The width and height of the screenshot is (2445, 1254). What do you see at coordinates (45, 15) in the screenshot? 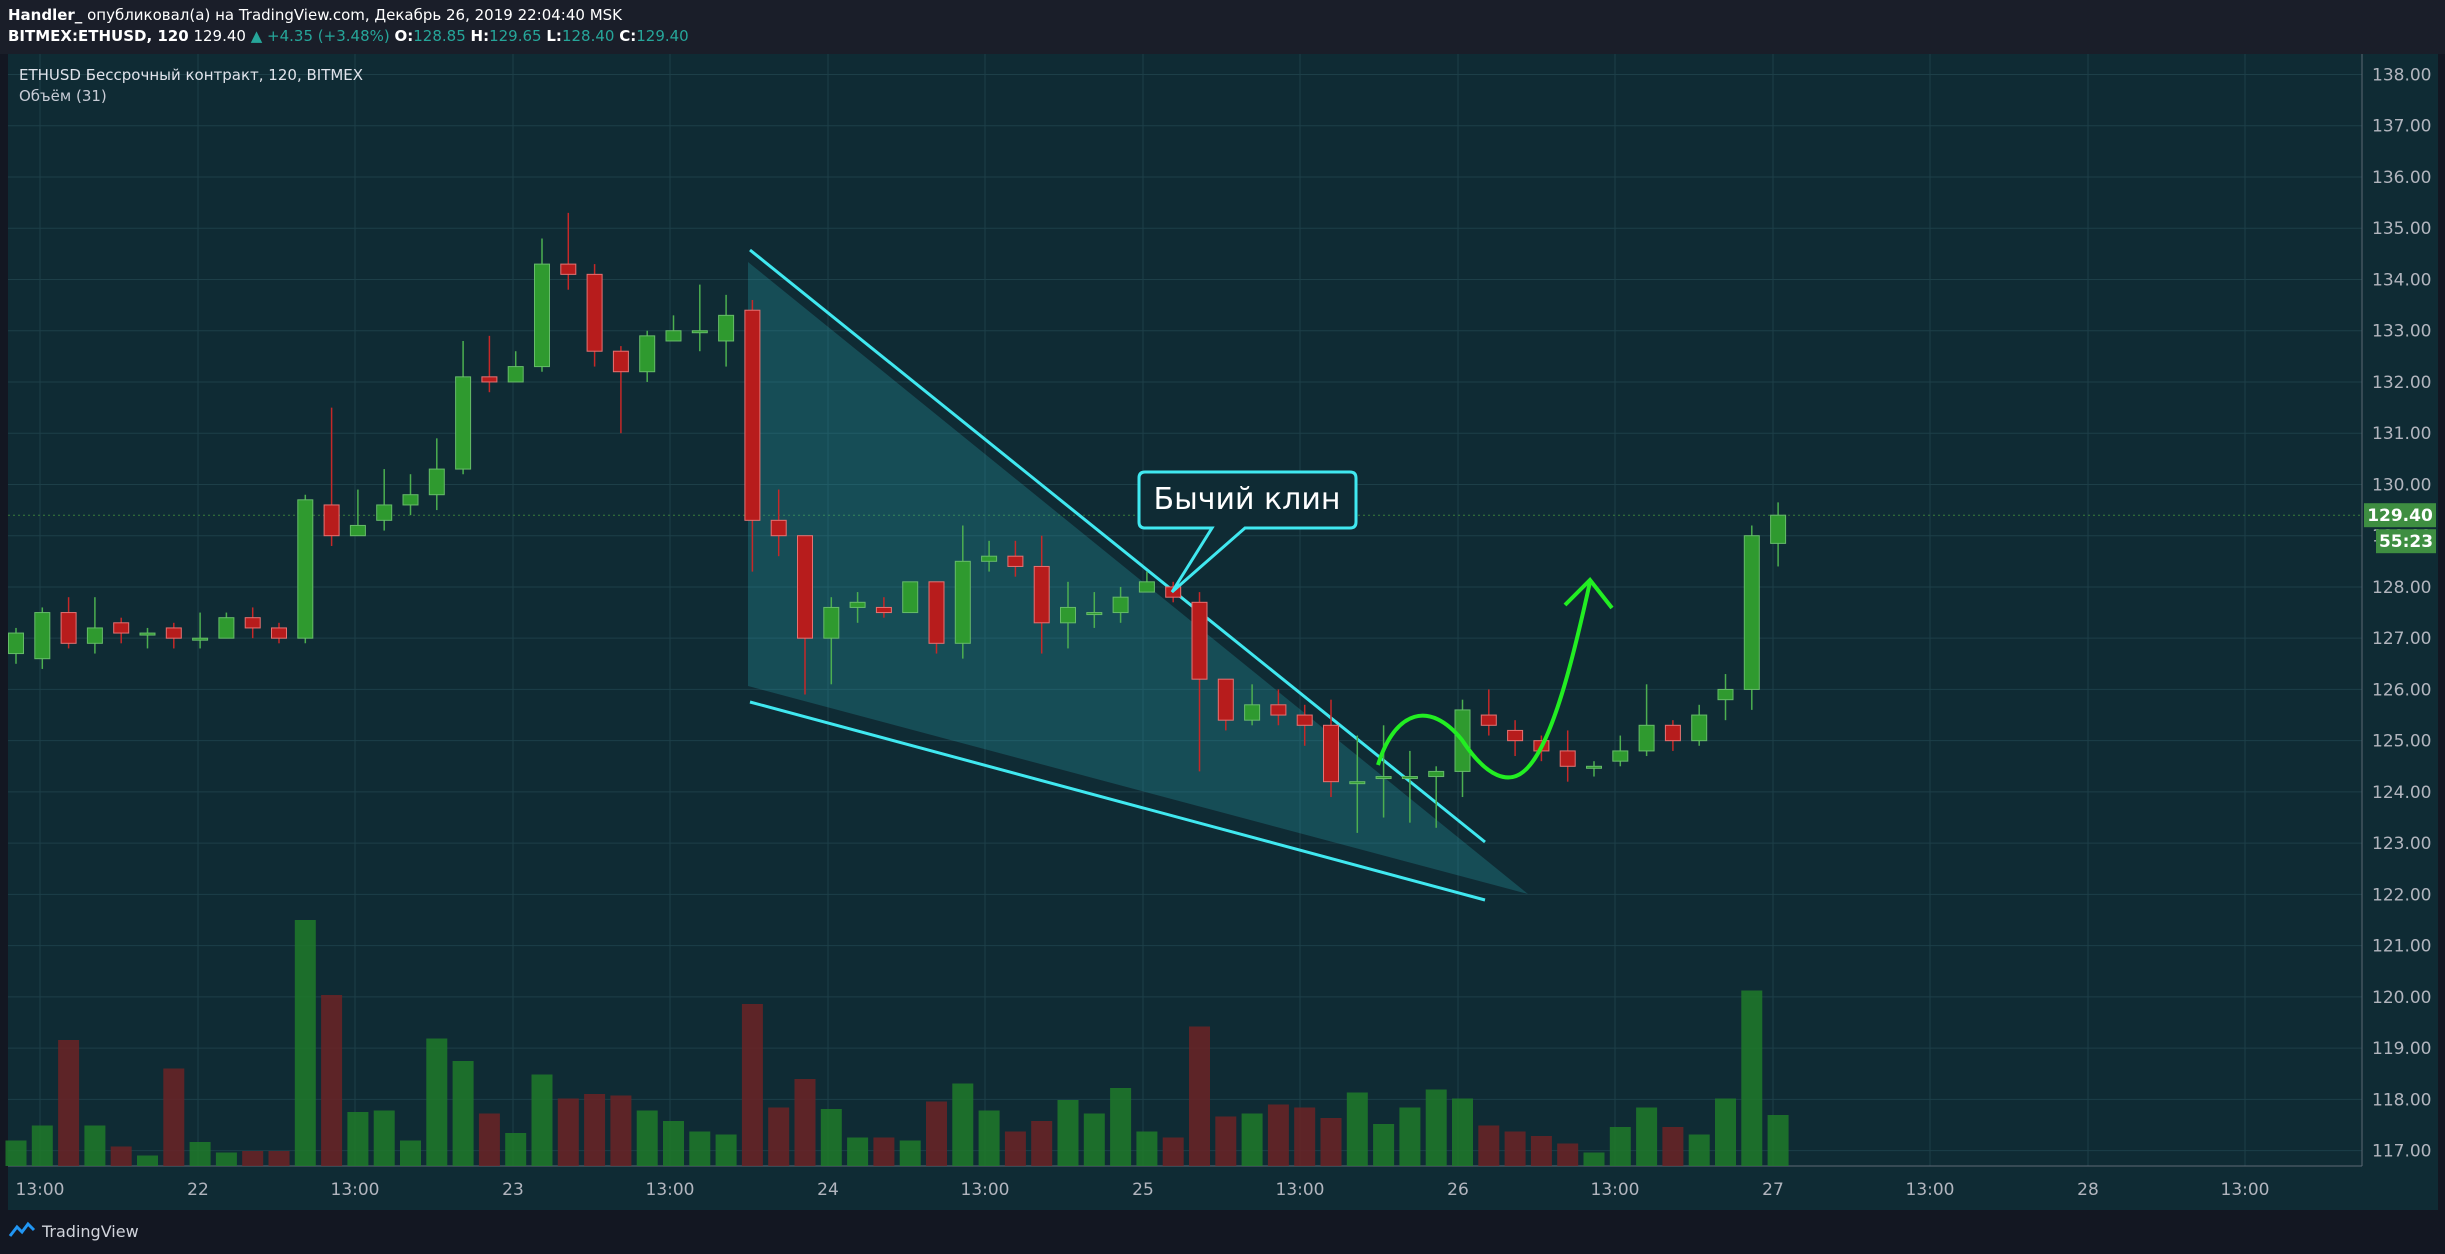
I see `author-name: Handler_` at bounding box center [45, 15].